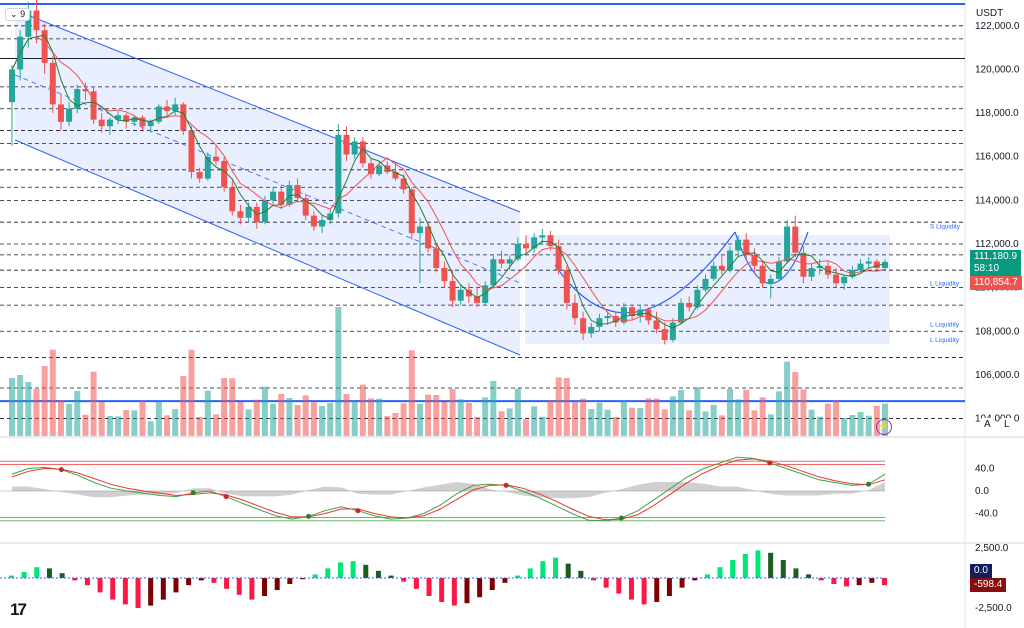 The image size is (1024, 628). Describe the element at coordinates (18, 609) in the screenshot. I see `tradingview-logo: 17` at that location.